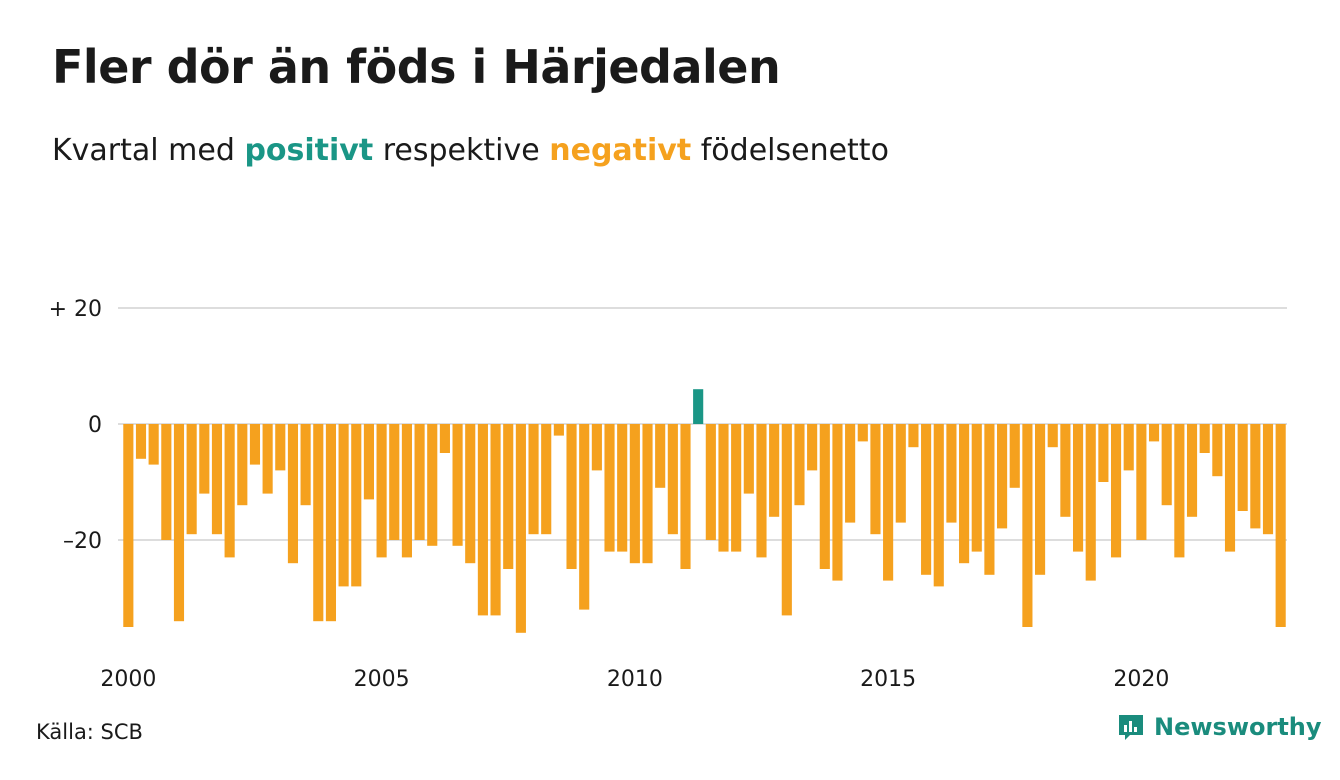 The image size is (1340, 780). What do you see at coordinates (1141, 679) in the screenshot?
I see `x-tick-label: 2020` at bounding box center [1141, 679].